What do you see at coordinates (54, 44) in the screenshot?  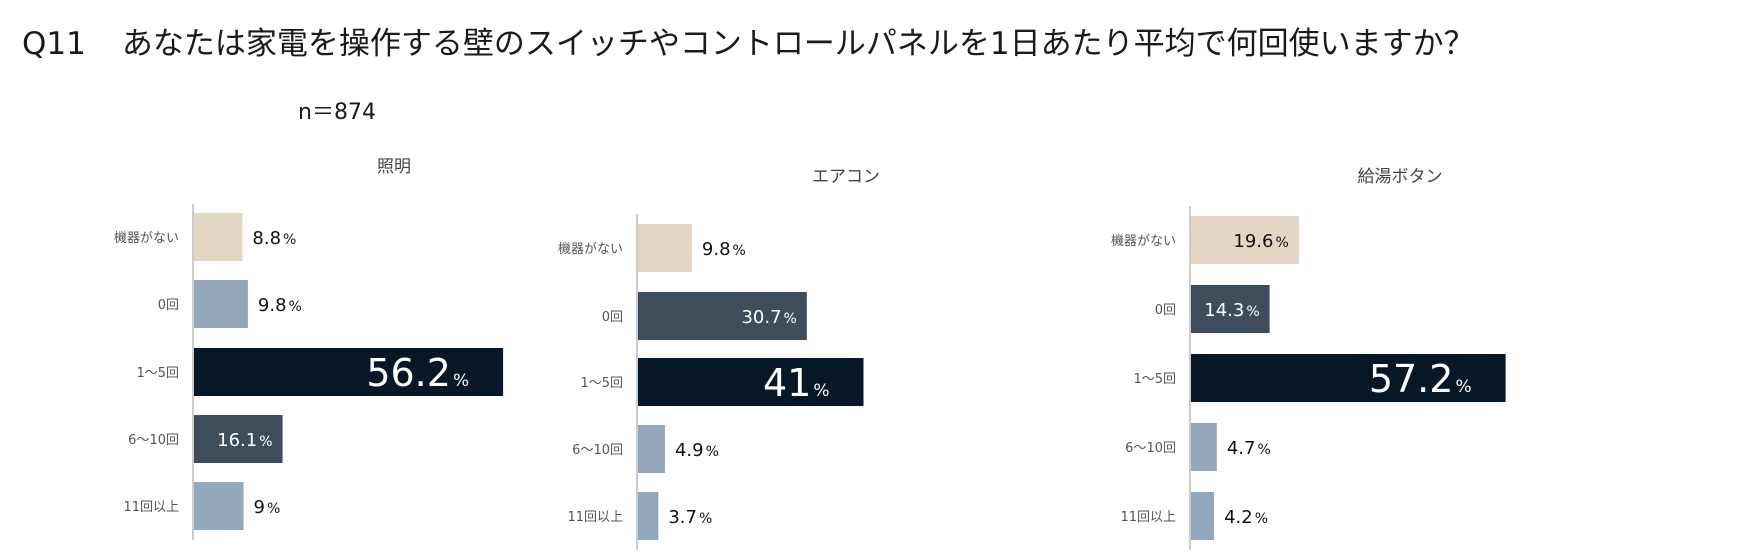 I see `question-number: Q11` at bounding box center [54, 44].